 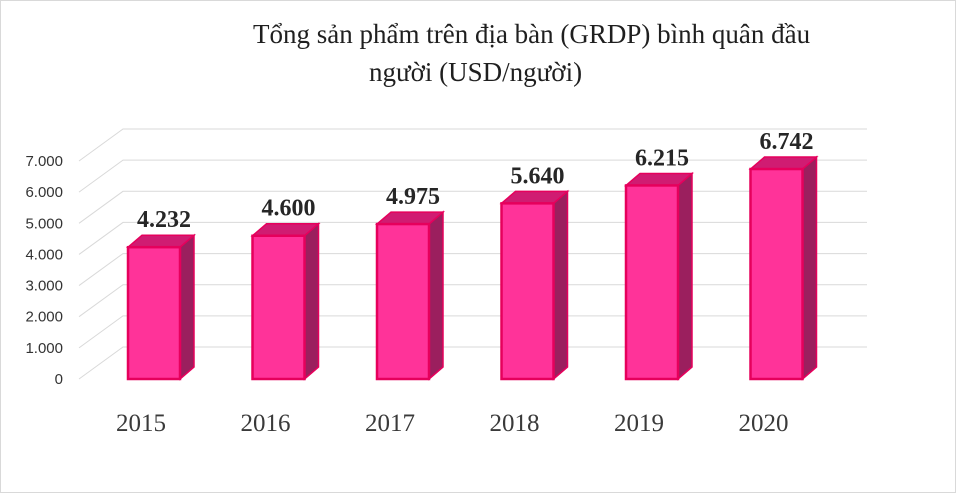 What do you see at coordinates (44, 317) in the screenshot?
I see `y-tick-label: 2.000` at bounding box center [44, 317].